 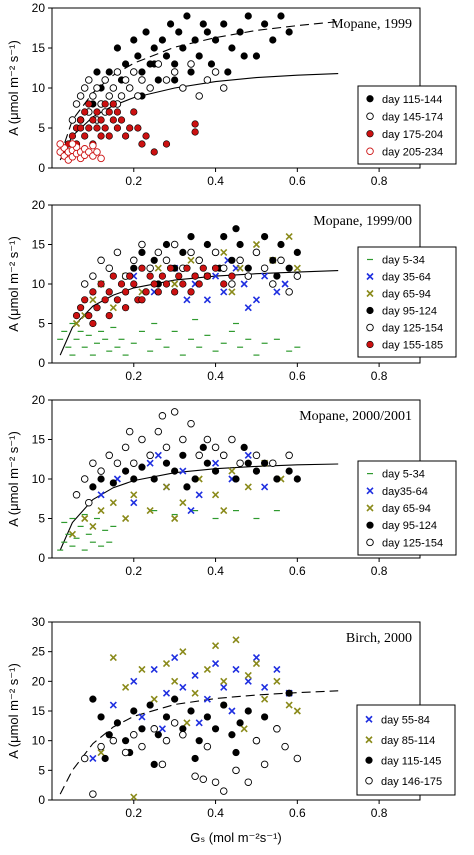 I want to click on y-tick-label: 15, so click(x=39, y=440).